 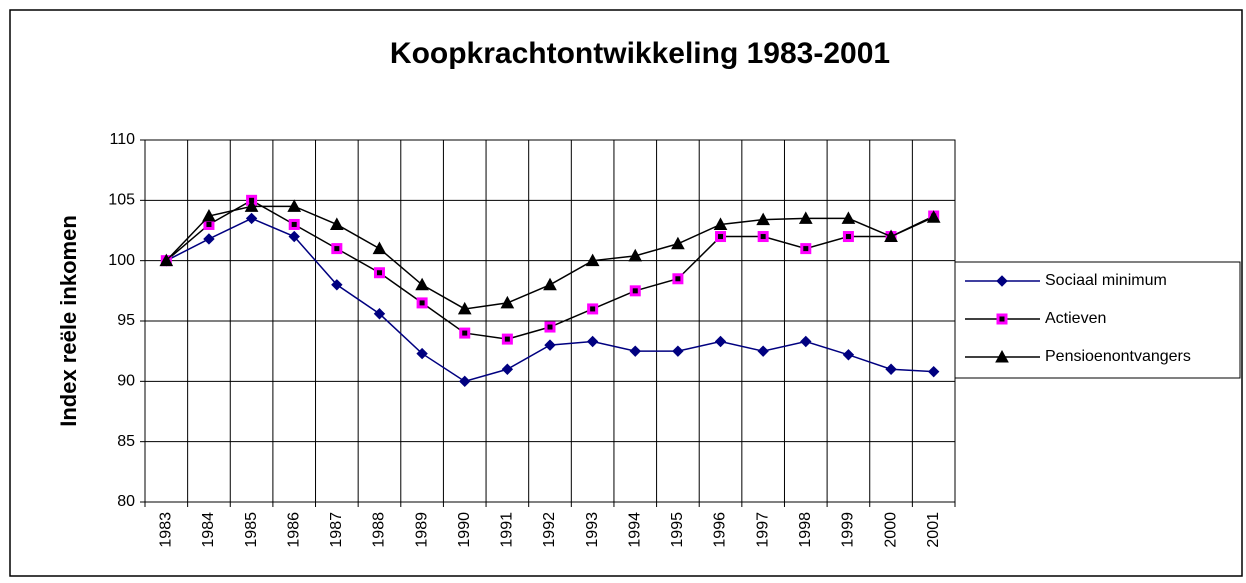 What do you see at coordinates (890, 530) in the screenshot?
I see `x-tick-label: 2000` at bounding box center [890, 530].